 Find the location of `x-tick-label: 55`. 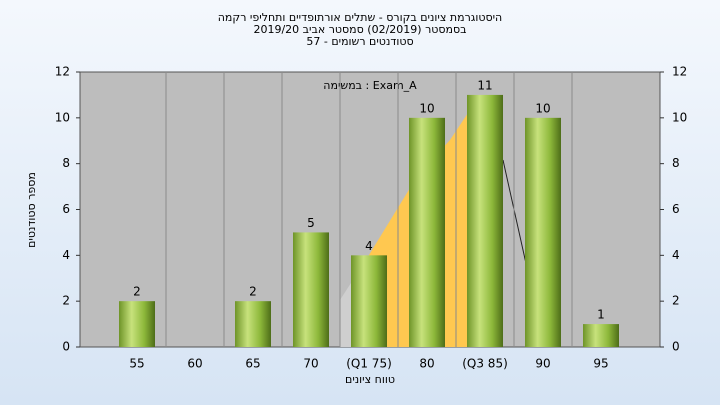

x-tick-label: 55 is located at coordinates (136, 364).